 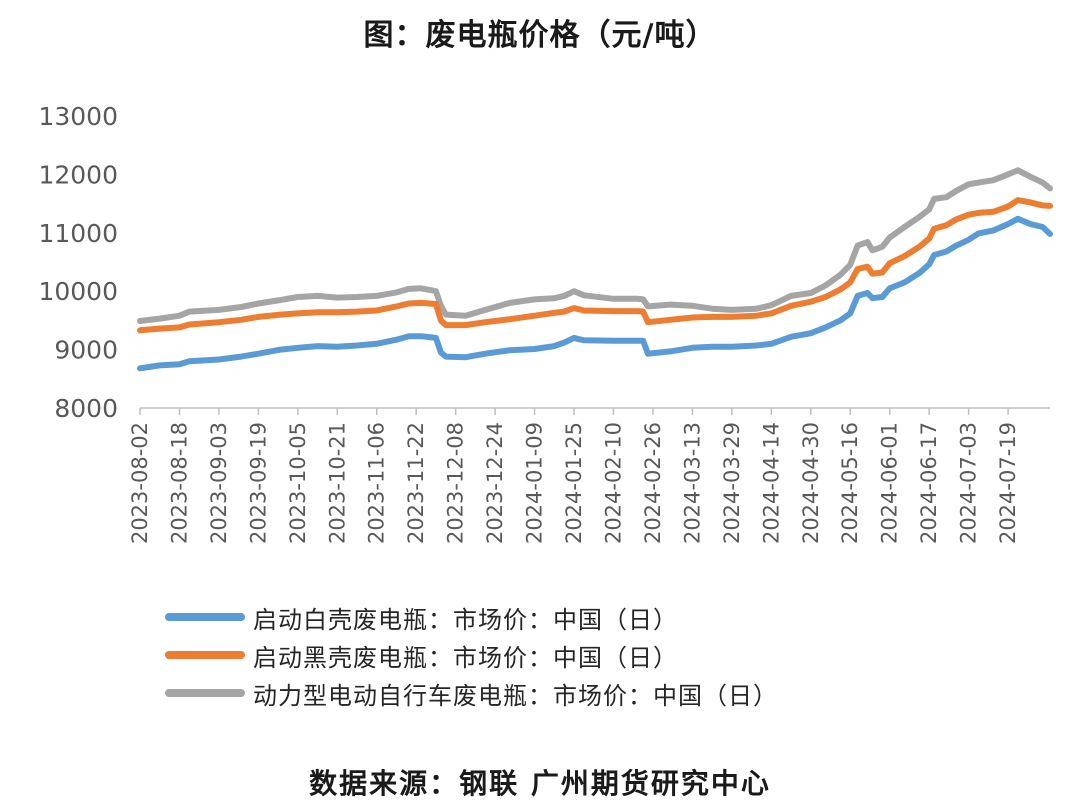 I want to click on x-tick-label: 2024-01-09, so click(x=535, y=483).